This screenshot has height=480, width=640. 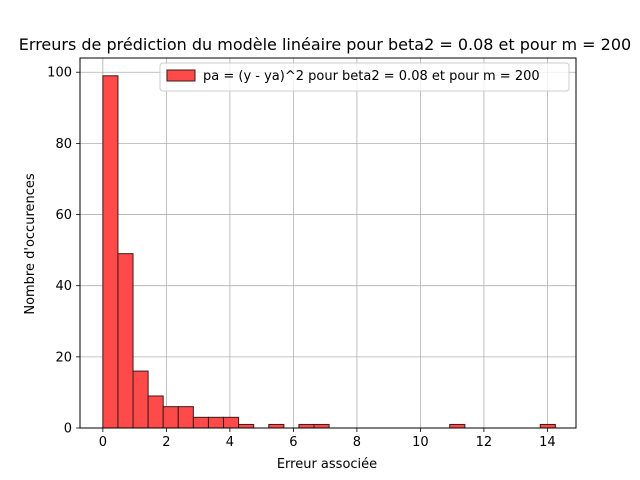 What do you see at coordinates (357, 442) in the screenshot?
I see `x-tick-label: 8` at bounding box center [357, 442].